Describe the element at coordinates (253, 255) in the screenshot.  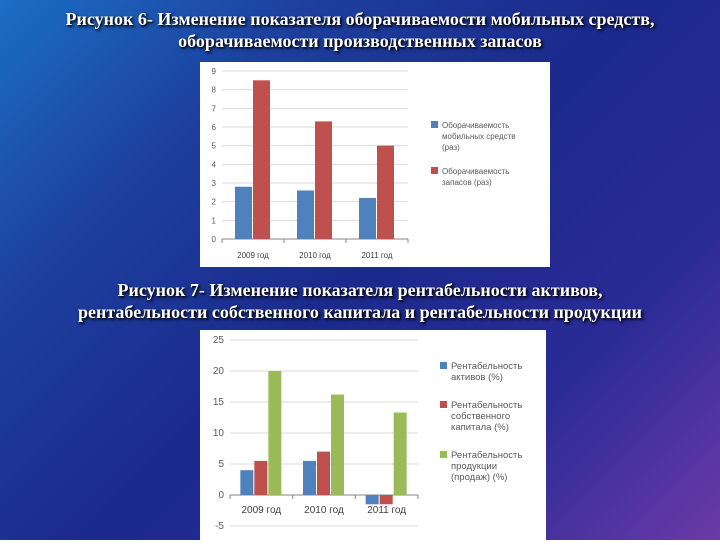
I see `chart1-category-label: 2009 год` at that location.